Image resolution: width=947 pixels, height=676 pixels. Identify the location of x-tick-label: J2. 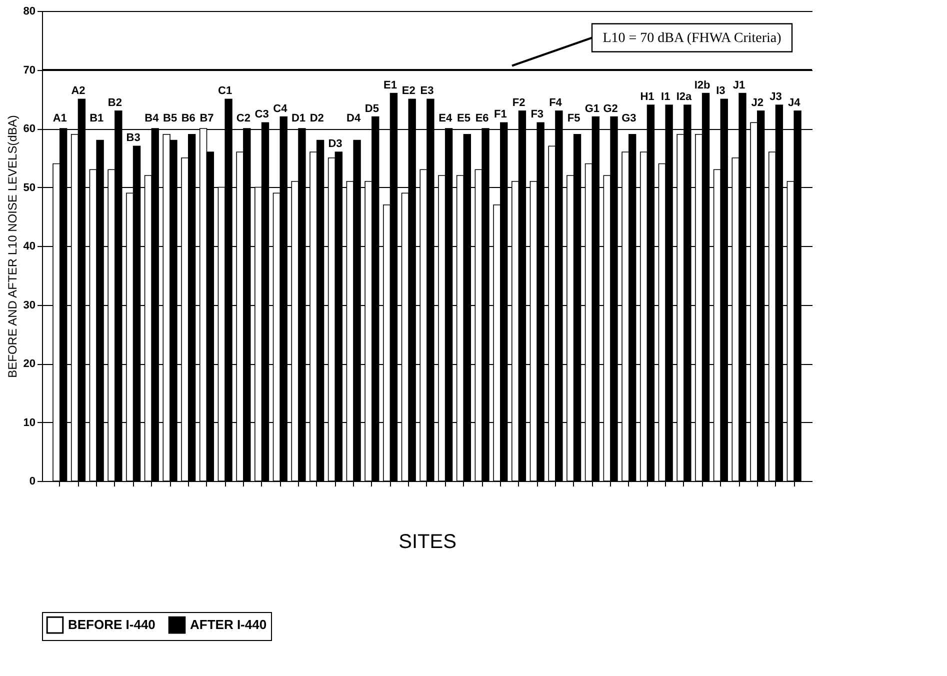
(757, 102).